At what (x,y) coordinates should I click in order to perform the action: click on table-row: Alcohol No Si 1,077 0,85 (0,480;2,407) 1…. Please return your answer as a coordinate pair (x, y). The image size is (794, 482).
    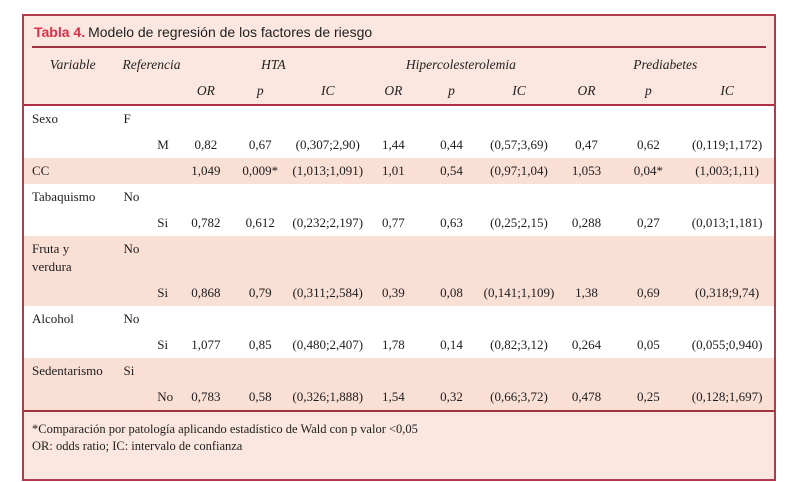
    Looking at the image, I should click on (399, 332).